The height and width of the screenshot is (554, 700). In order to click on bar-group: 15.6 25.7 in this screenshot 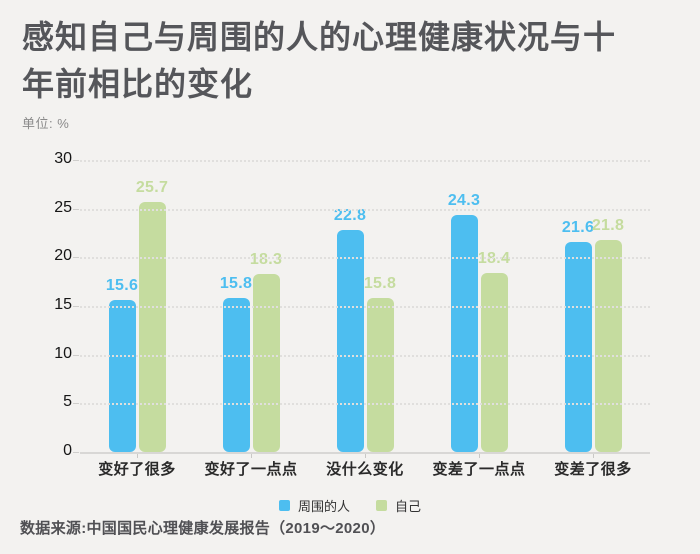, I will do `click(137, 306)`.